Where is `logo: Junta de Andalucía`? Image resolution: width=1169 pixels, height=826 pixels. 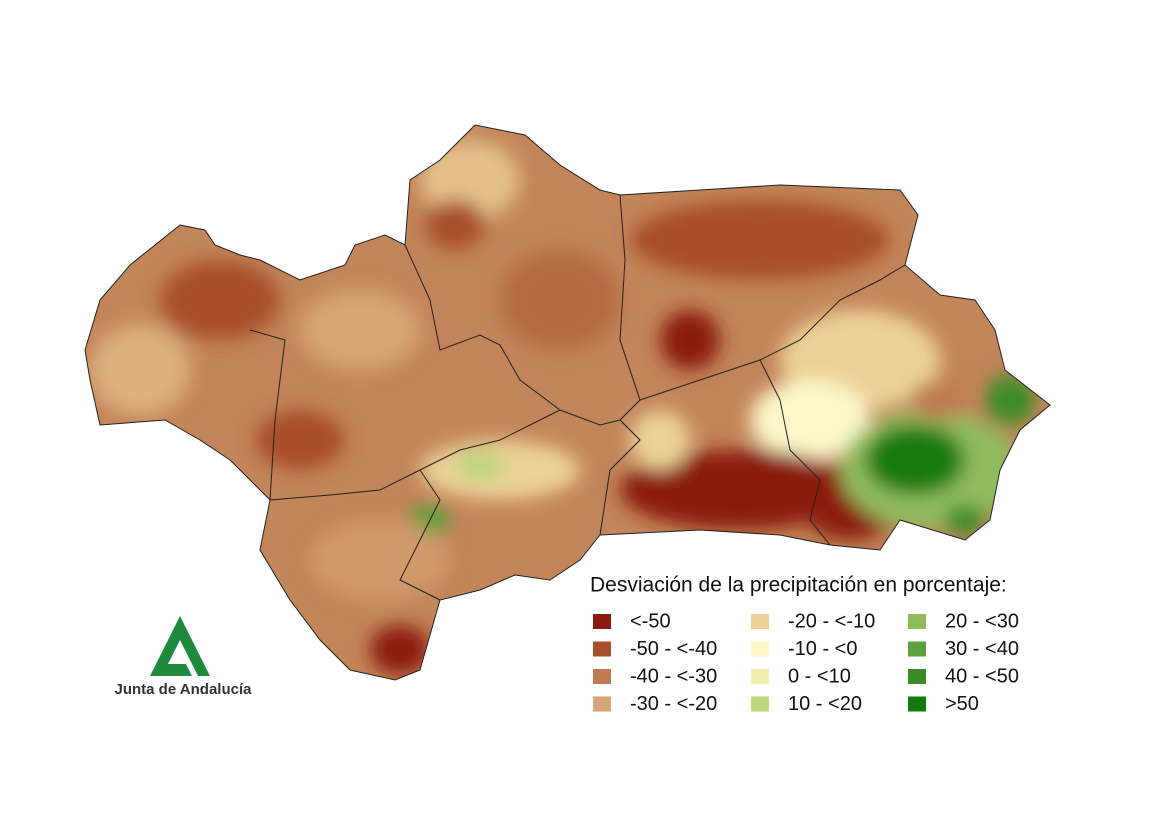
logo: Junta de Andalucía is located at coordinates (184, 657).